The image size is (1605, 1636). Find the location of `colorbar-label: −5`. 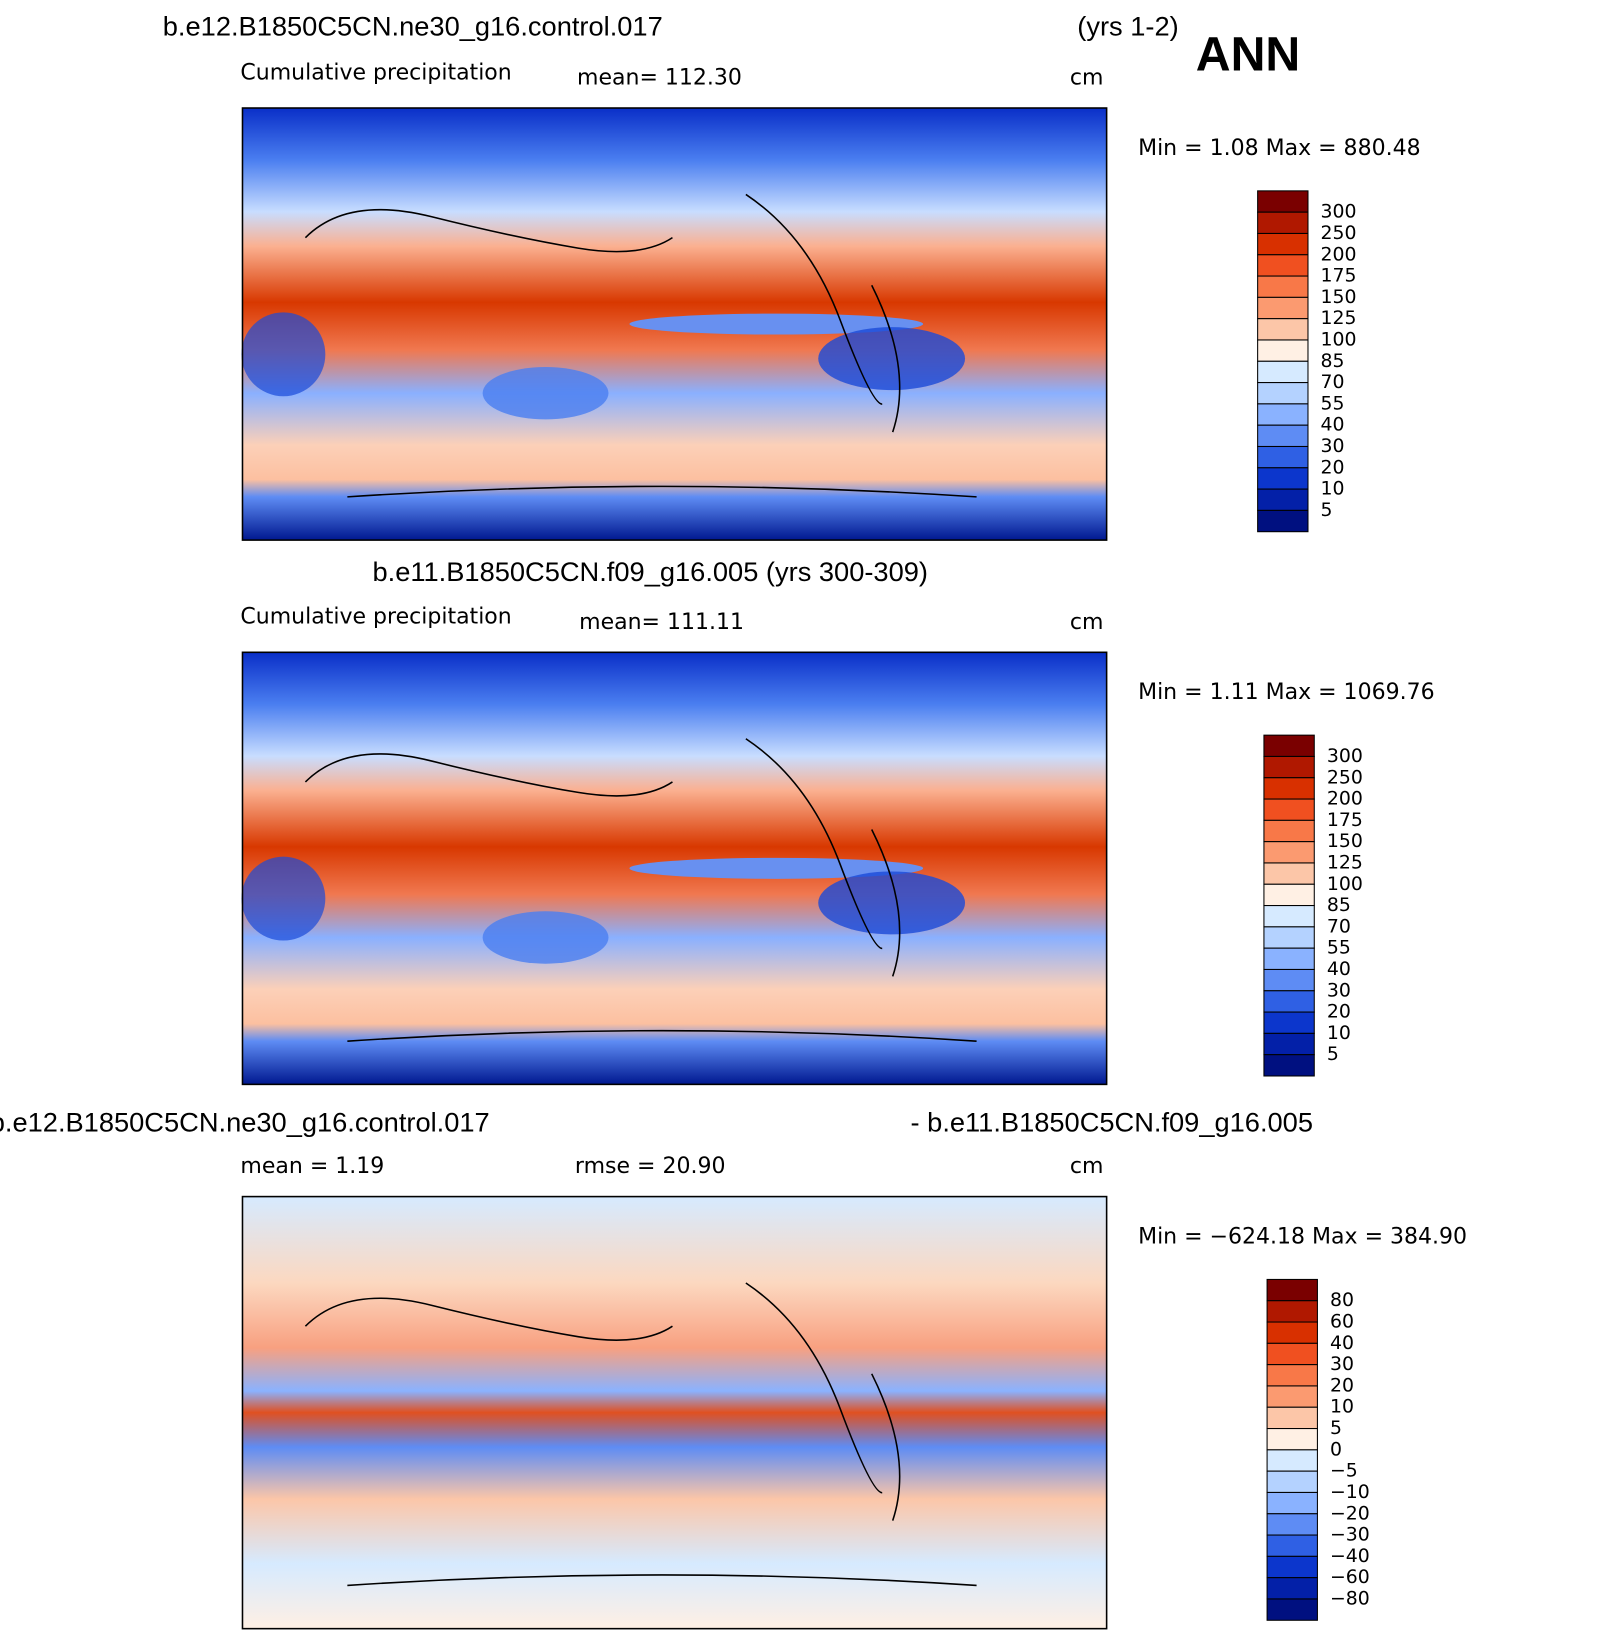

colorbar-label: −5 is located at coordinates (1344, 1471).